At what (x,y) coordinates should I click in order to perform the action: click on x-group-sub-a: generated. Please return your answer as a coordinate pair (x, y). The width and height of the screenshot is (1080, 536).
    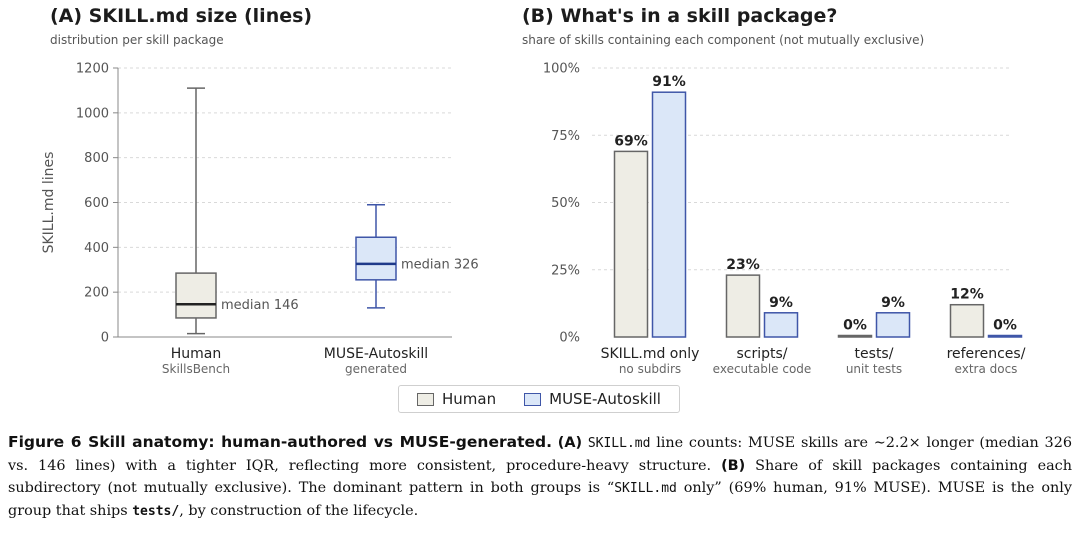
    Looking at the image, I should click on (376, 369).